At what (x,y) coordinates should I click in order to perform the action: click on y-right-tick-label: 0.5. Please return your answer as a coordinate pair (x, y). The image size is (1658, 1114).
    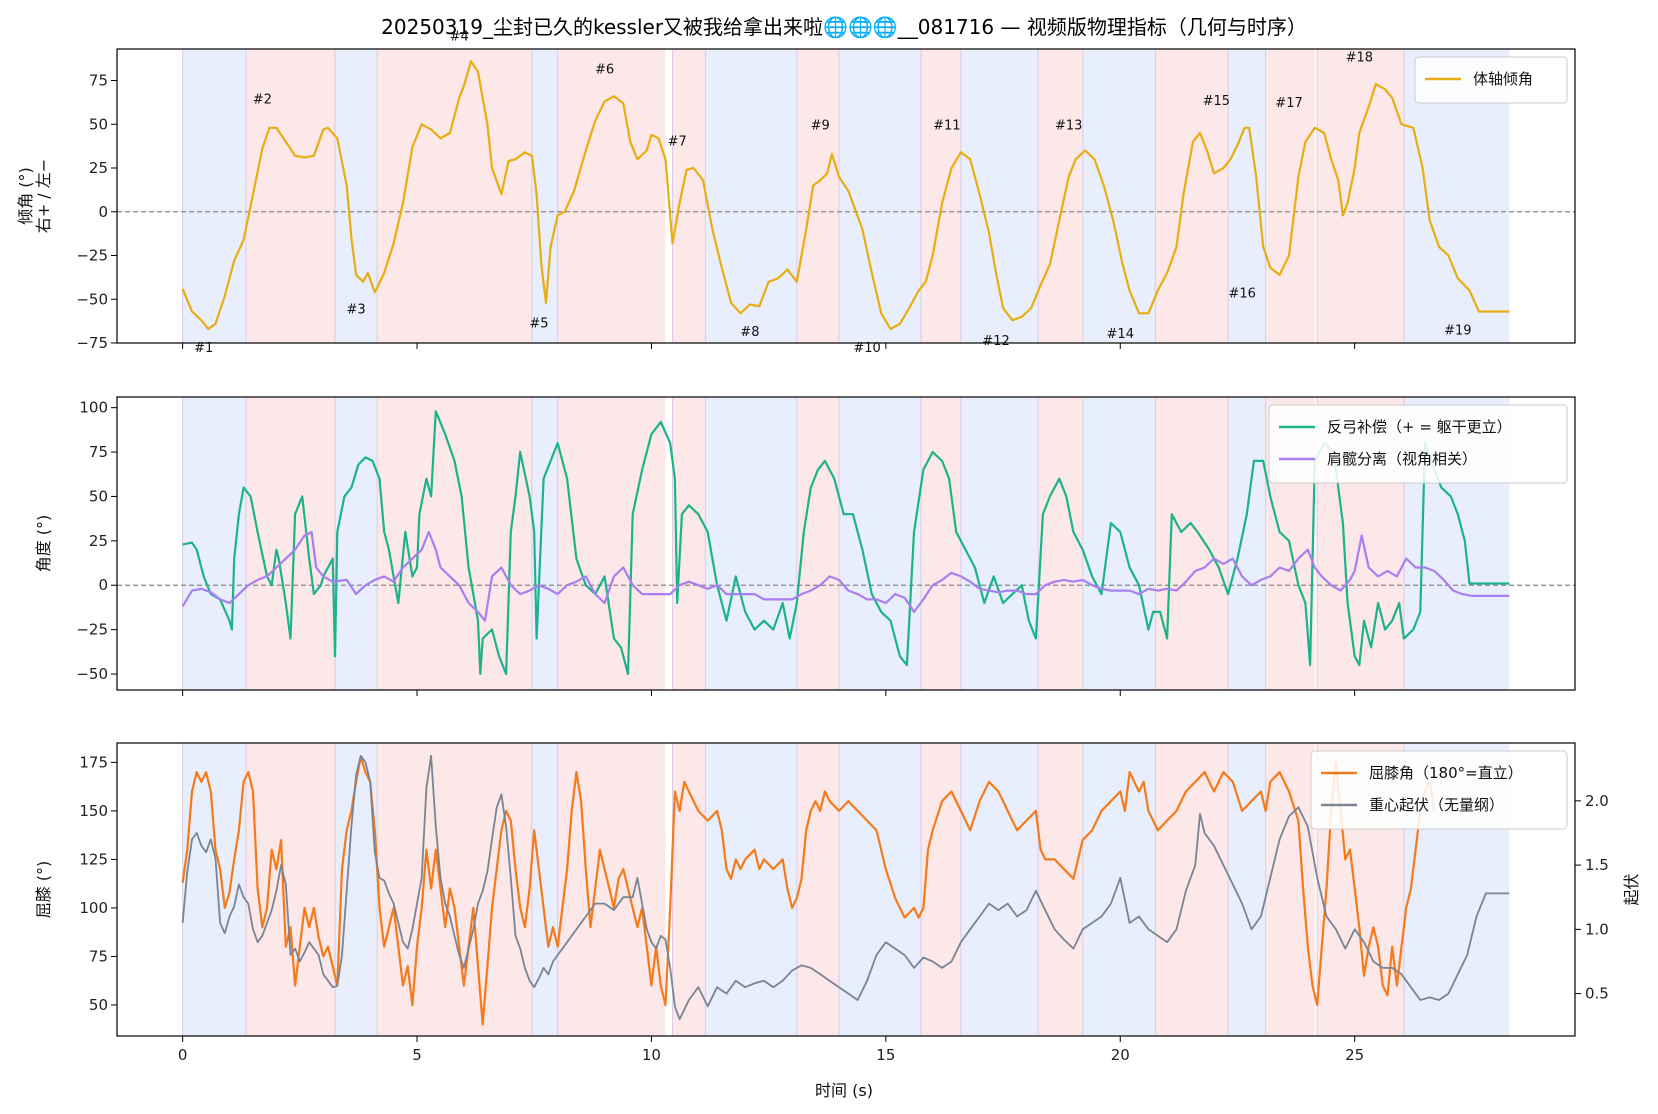
    Looking at the image, I should click on (1597, 994).